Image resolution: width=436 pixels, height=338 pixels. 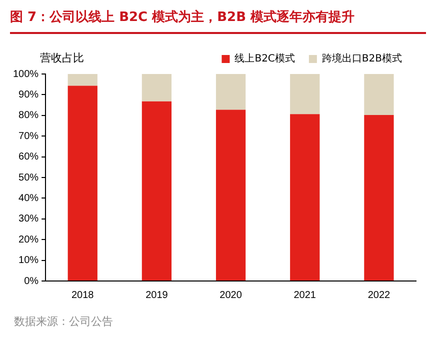 What do you see at coordinates (28, 157) in the screenshot?
I see `y-tick-label: 60%` at bounding box center [28, 157].